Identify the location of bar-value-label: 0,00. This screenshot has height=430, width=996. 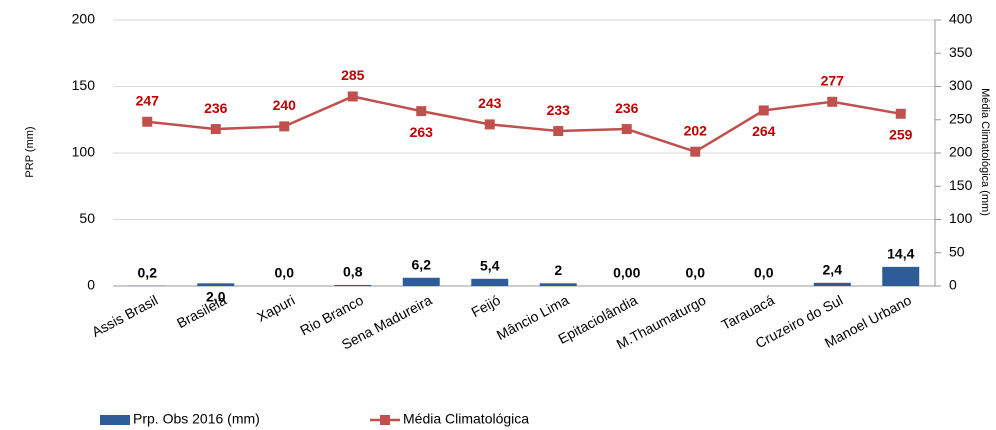
(626, 273).